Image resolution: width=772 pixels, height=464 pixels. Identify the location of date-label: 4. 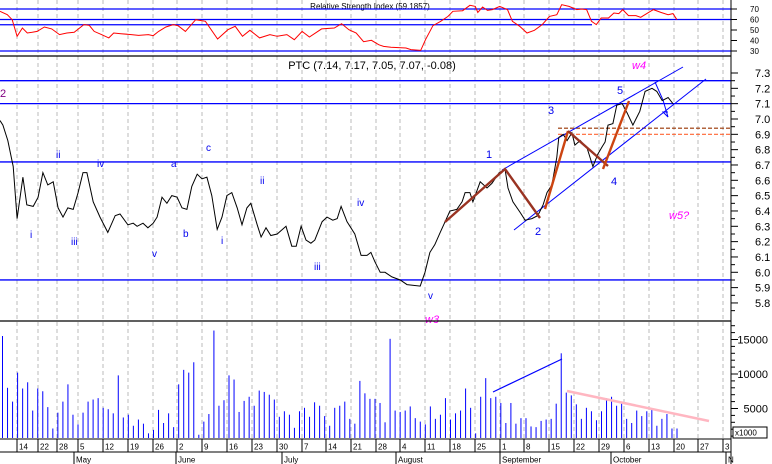
(404, 447).